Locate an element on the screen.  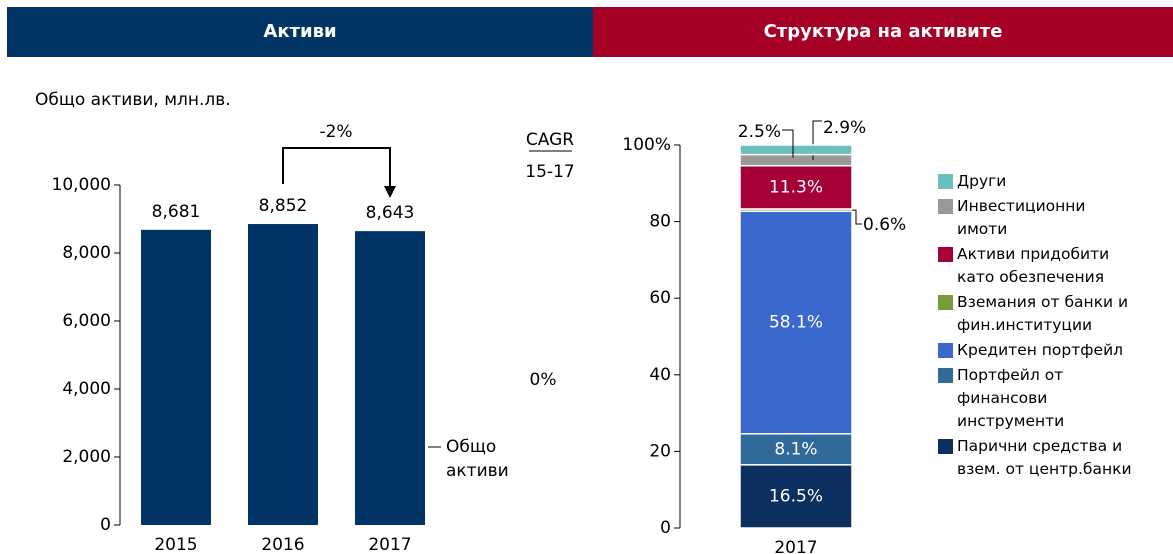
header-left: Активи is located at coordinates (299, 31).